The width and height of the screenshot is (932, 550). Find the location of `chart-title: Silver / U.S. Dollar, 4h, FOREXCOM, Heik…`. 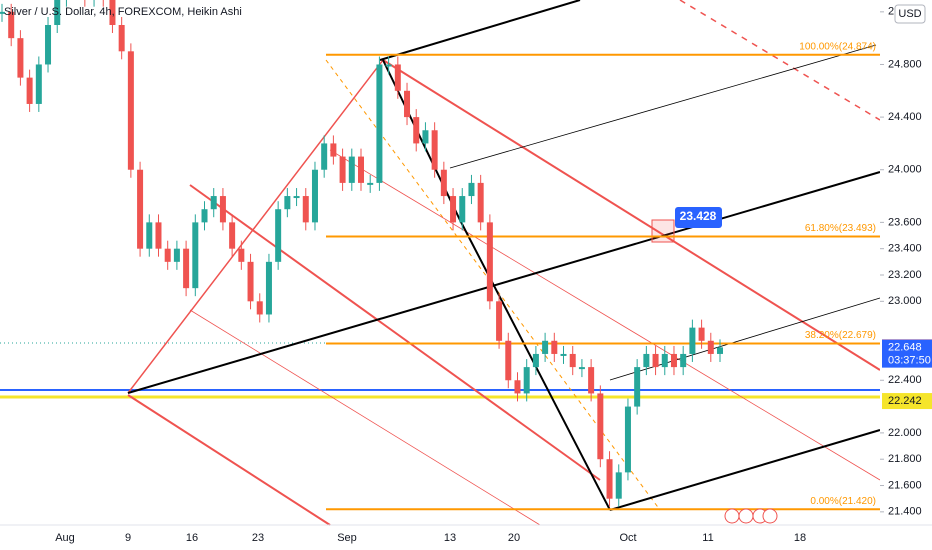

chart-title: Silver / U.S. Dollar, 4h, FOREXCOM, Heik… is located at coordinates (123, 12).